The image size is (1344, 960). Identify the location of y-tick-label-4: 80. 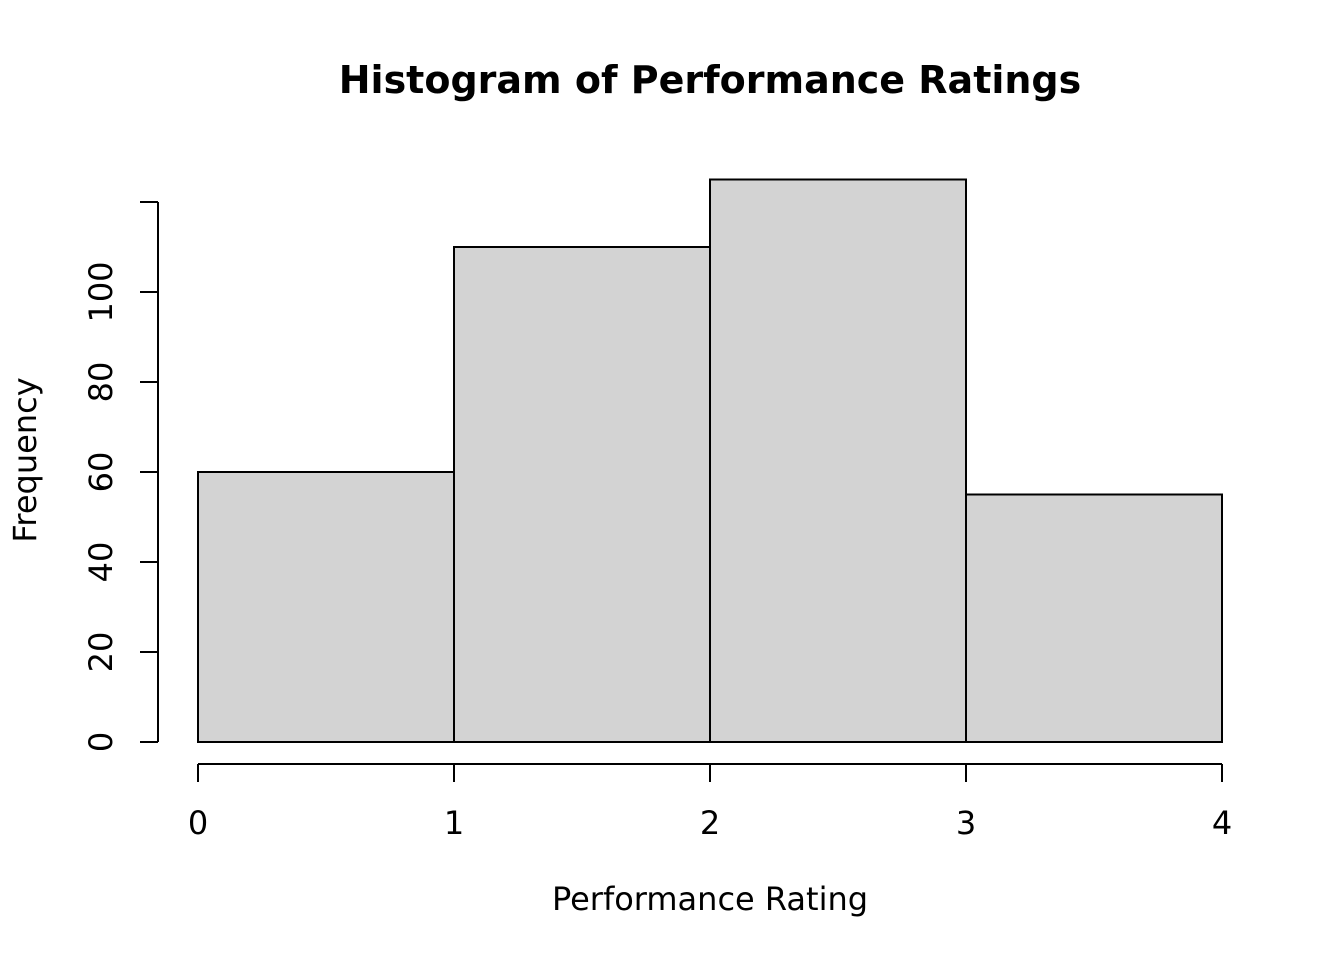
(101, 382).